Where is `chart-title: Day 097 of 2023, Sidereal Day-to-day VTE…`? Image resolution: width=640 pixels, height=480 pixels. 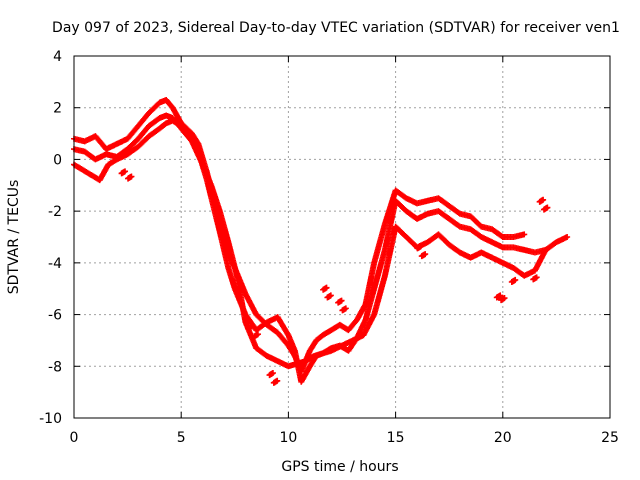
chart-title: Day 097 of 2023, Sidereal Day-to-day VTE… is located at coordinates (336, 28).